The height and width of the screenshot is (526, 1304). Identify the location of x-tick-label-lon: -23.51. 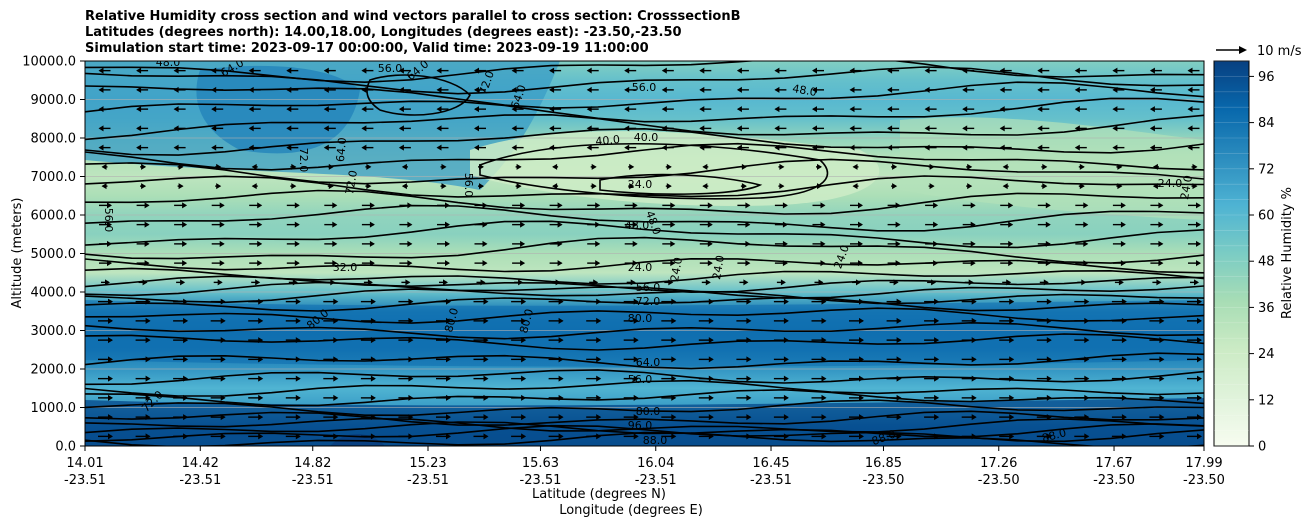
(313, 480).